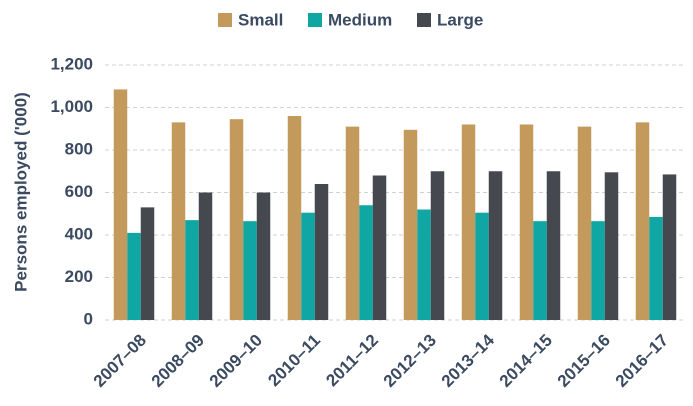 The width and height of the screenshot is (693, 406). What do you see at coordinates (584, 361) in the screenshot?
I see `x-tick-label: 2015–16` at bounding box center [584, 361].